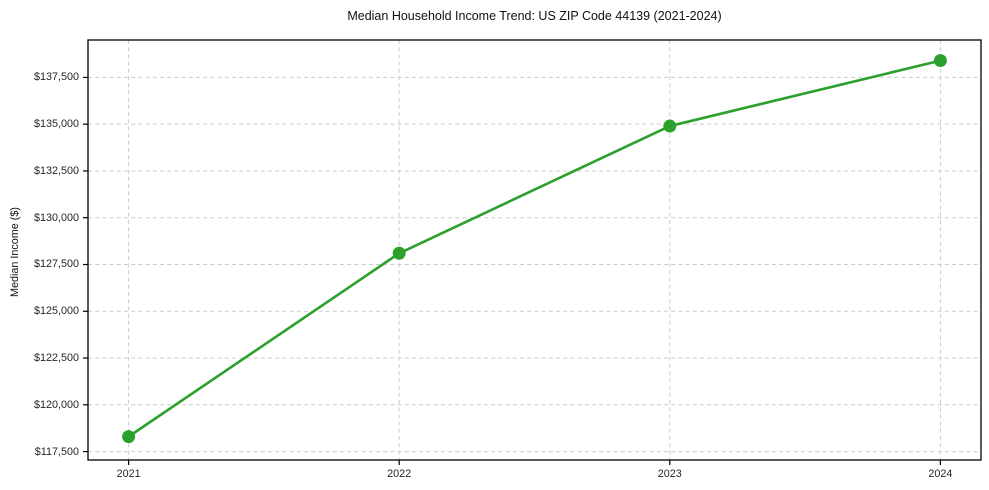 This screenshot has width=989, height=490. What do you see at coordinates (56, 451) in the screenshot?
I see `y-tick-label: $117,500` at bounding box center [56, 451].